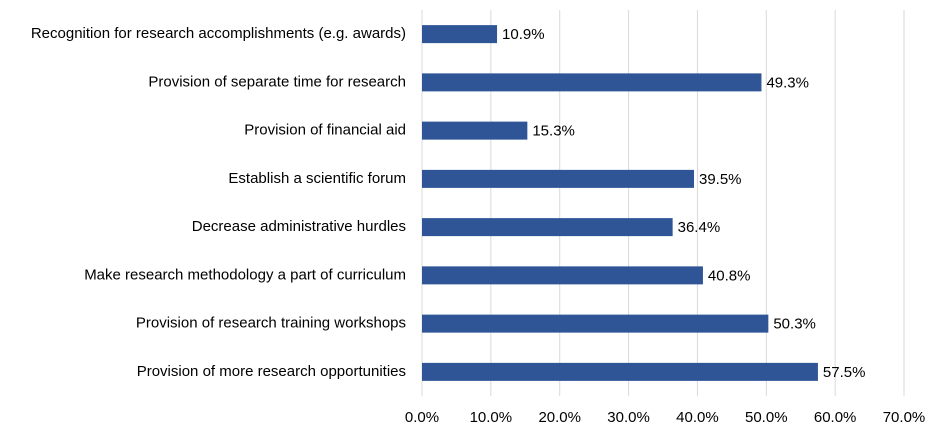 The width and height of the screenshot is (934, 428). Describe the element at coordinates (317, 178) in the screenshot. I see `y-tick-label: Establish a scientific forum` at that location.